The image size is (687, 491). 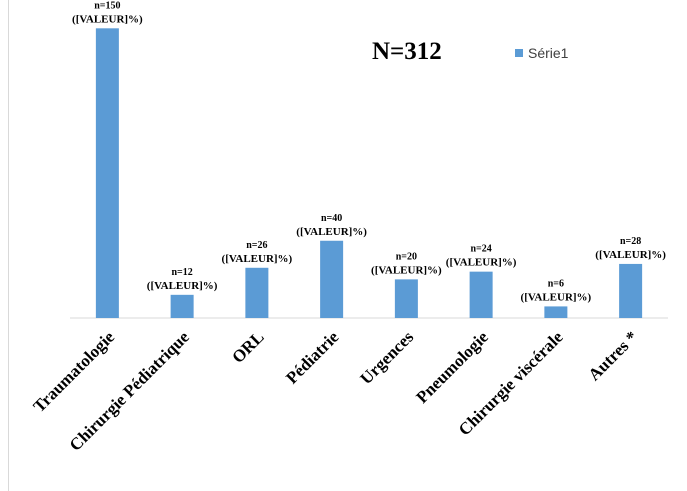 I want to click on legend-label: Série1, so click(x=548, y=53).